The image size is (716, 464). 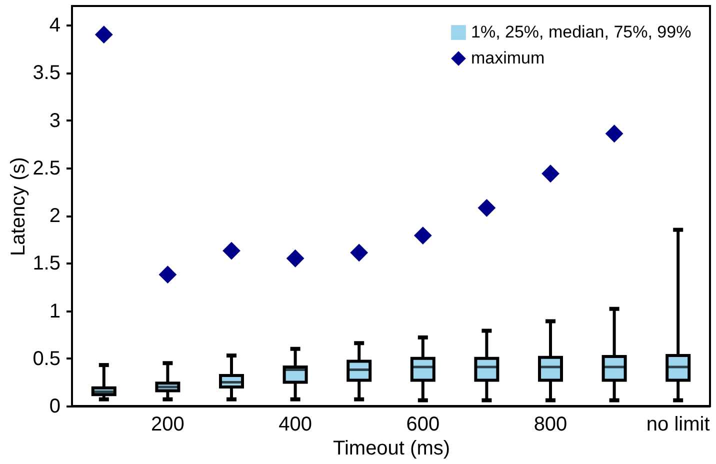 I want to click on x-tick-label: 800, so click(x=551, y=425).